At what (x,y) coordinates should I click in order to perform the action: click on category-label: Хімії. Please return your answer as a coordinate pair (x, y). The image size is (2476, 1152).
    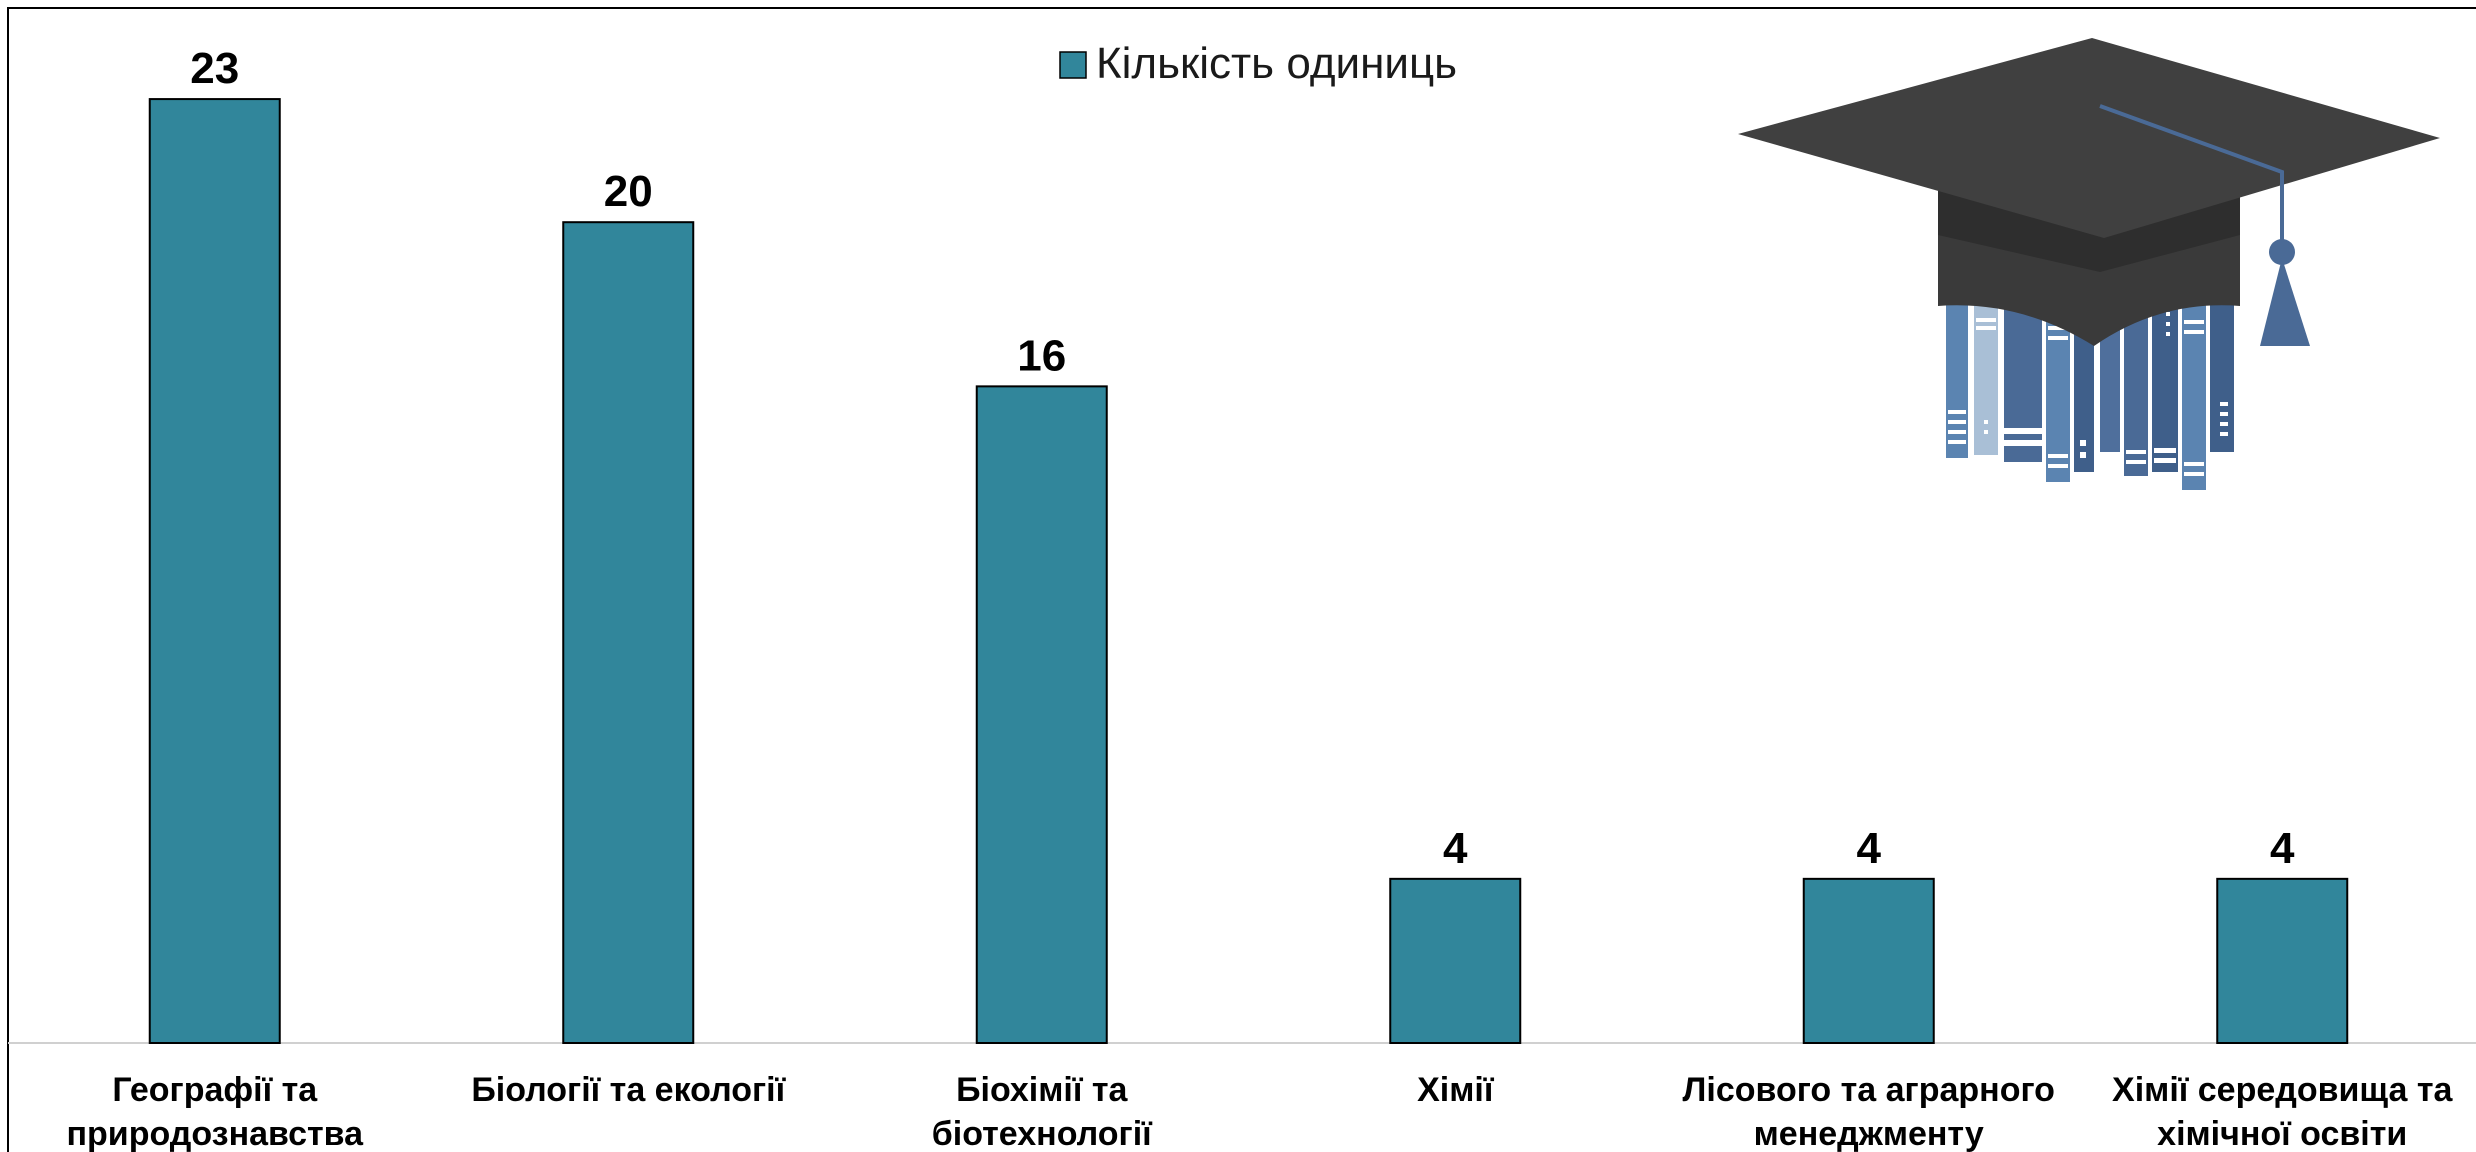
    Looking at the image, I should click on (1456, 1090).